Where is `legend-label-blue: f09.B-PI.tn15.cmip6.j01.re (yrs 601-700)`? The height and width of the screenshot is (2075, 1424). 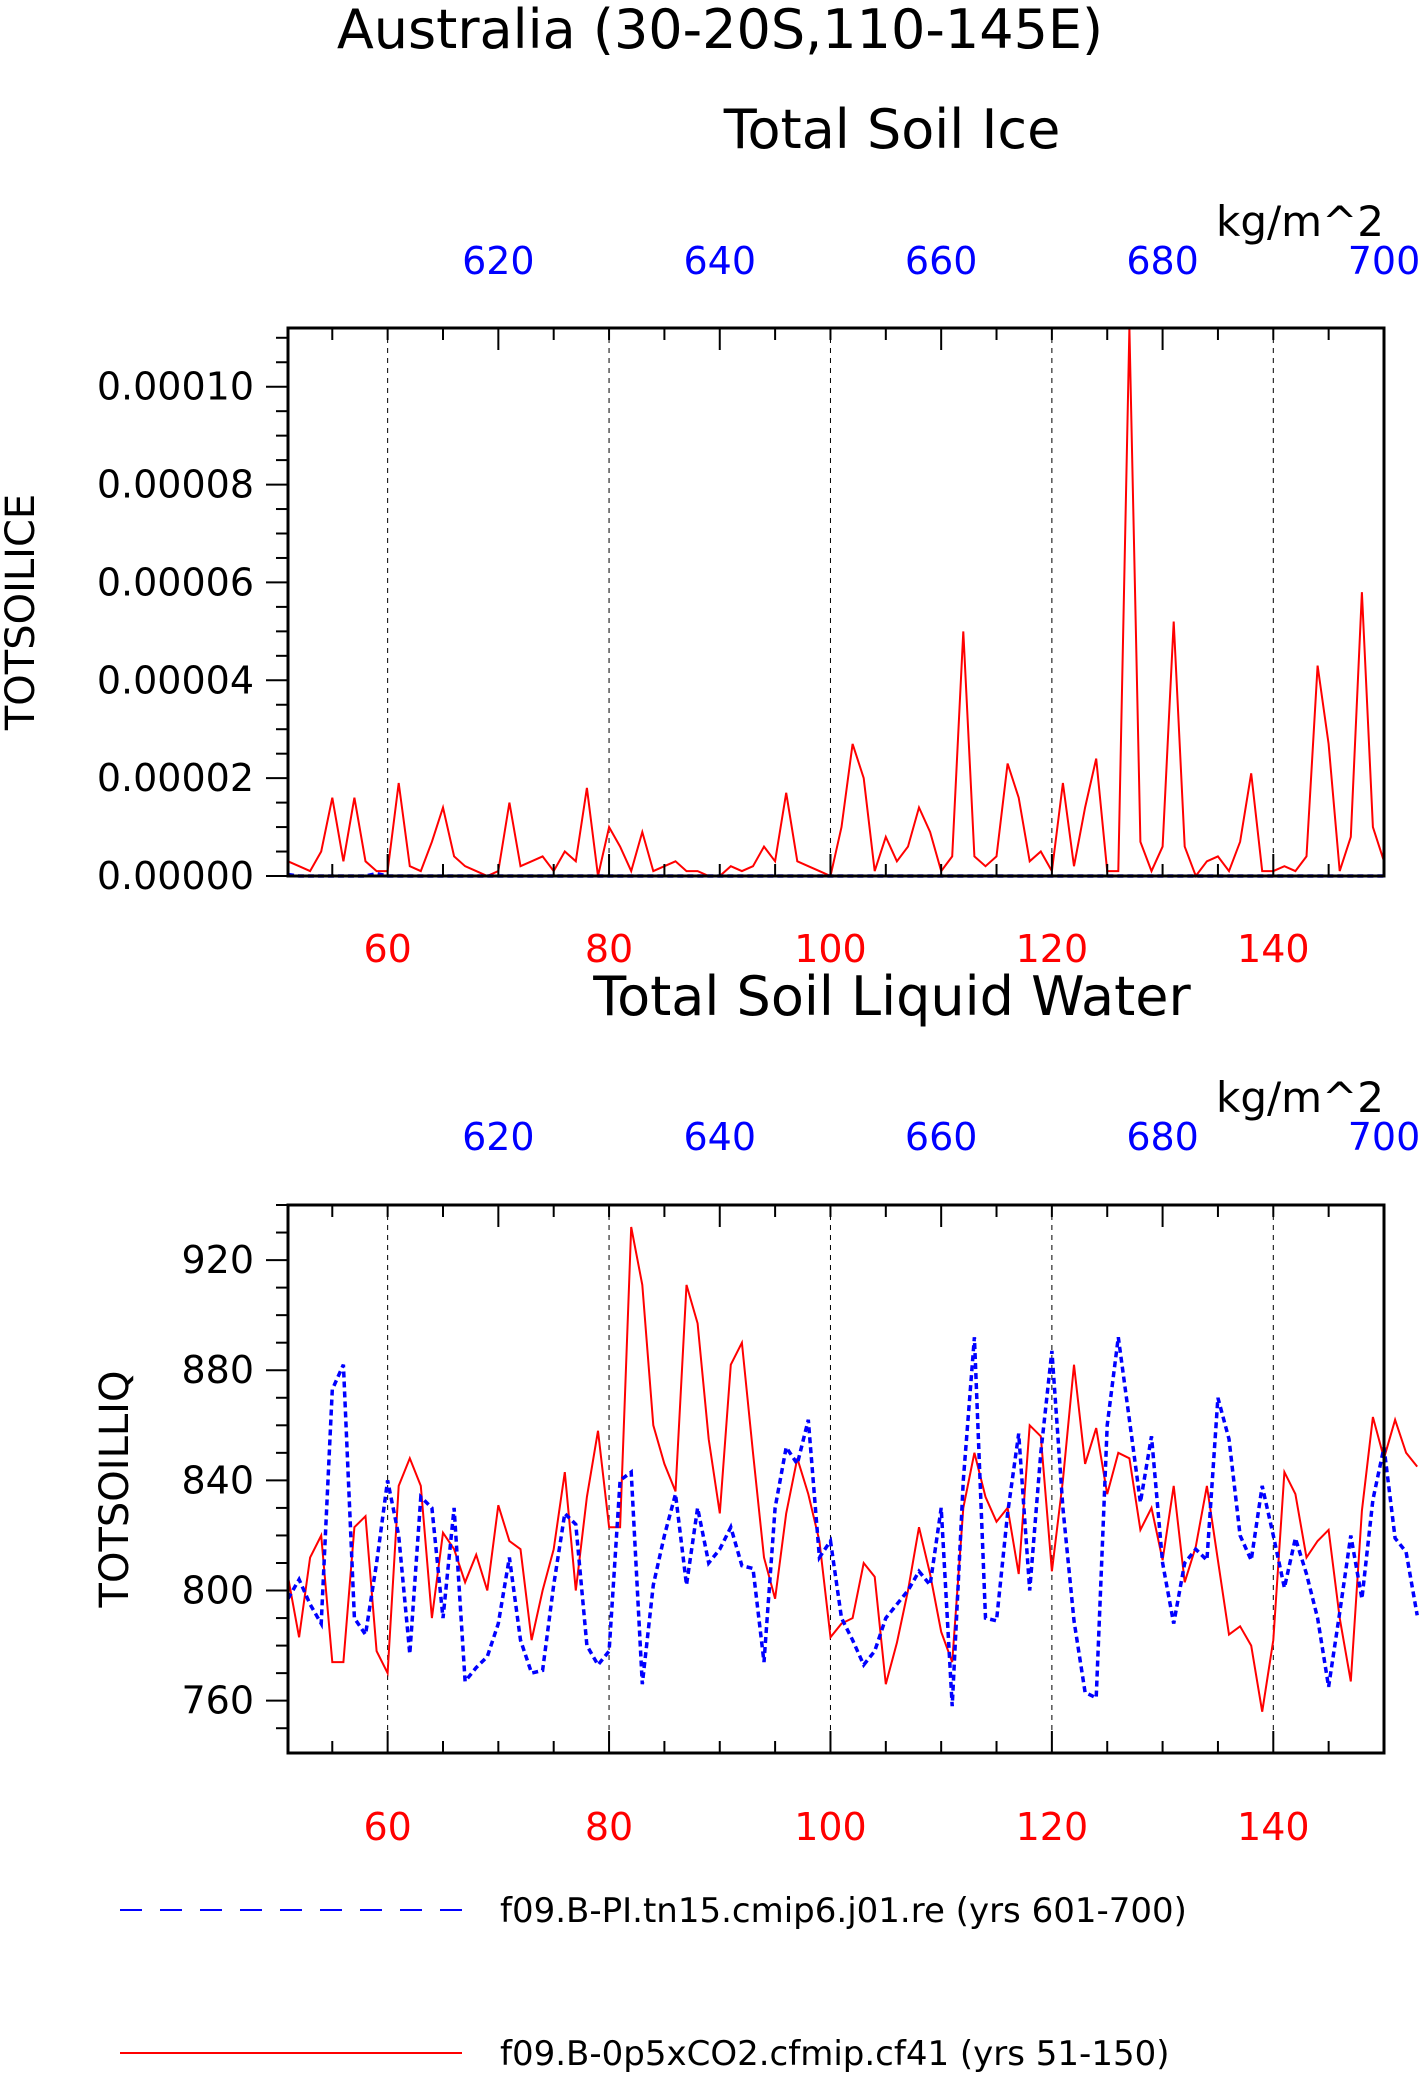 legend-label-blue: f09.B-PI.tn15.cmip6.j01.re (yrs 601-700) is located at coordinates (843, 1911).